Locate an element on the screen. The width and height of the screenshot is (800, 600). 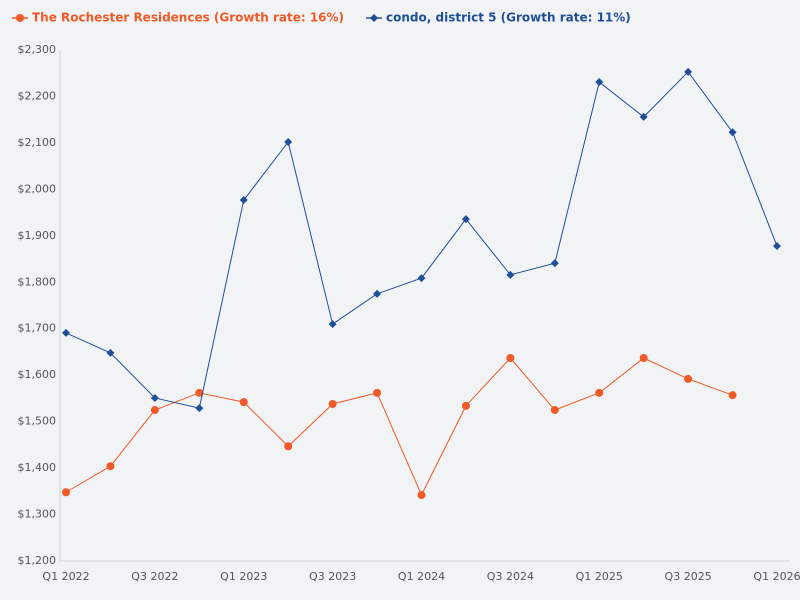
x-tick-label: Q1 2025 is located at coordinates (599, 576).